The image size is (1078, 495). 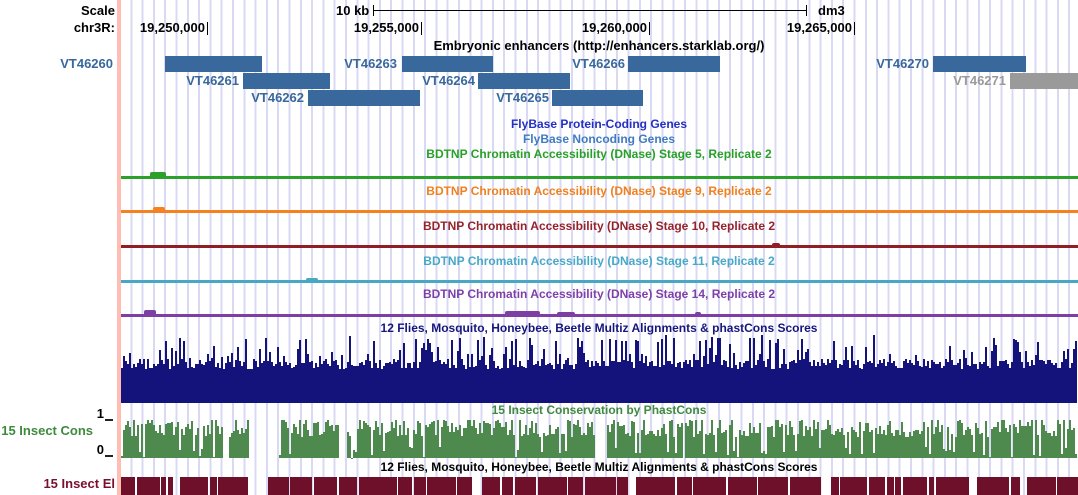 I want to click on chromosome-label: chr3R:, so click(x=94, y=27).